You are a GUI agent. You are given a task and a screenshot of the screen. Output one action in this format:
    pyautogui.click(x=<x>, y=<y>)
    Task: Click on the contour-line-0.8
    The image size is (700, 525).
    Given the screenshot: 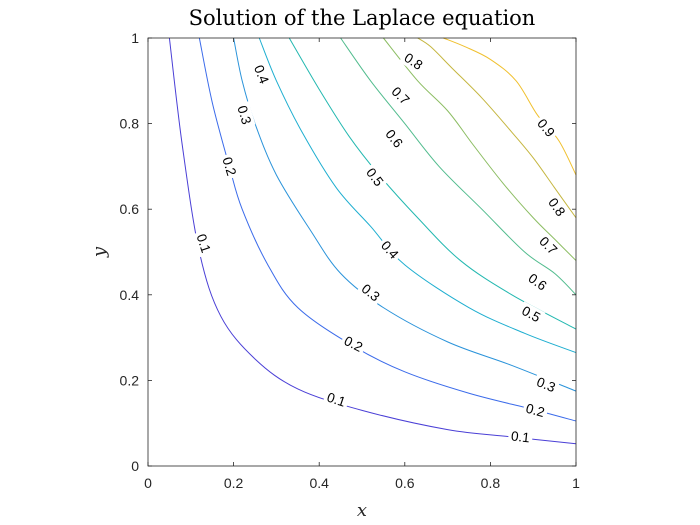 What is the action you would take?
    pyautogui.click(x=497, y=128)
    